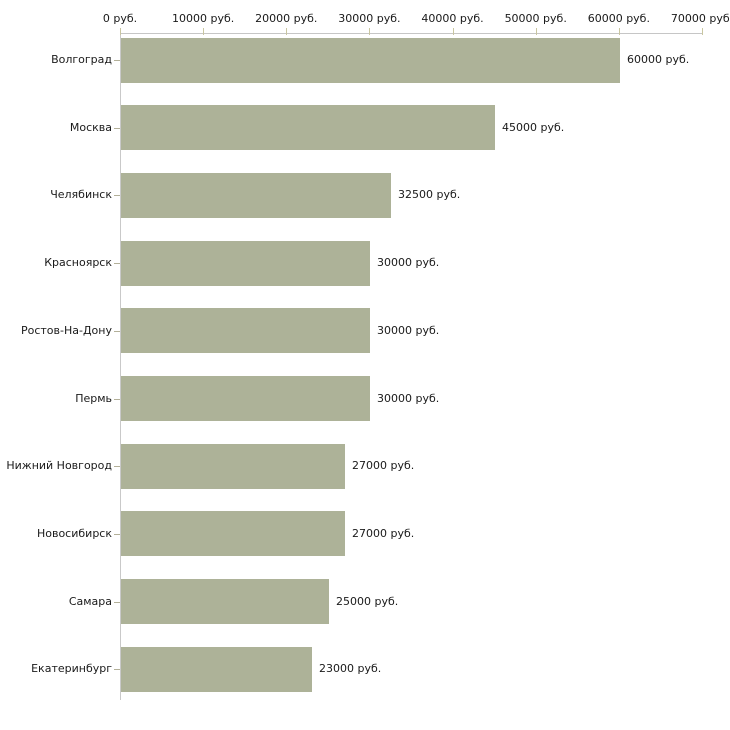 The width and height of the screenshot is (730, 730). Describe the element at coordinates (700, 18) in the screenshot. I see `x-axis-tick-label: 70000 руб.` at that location.